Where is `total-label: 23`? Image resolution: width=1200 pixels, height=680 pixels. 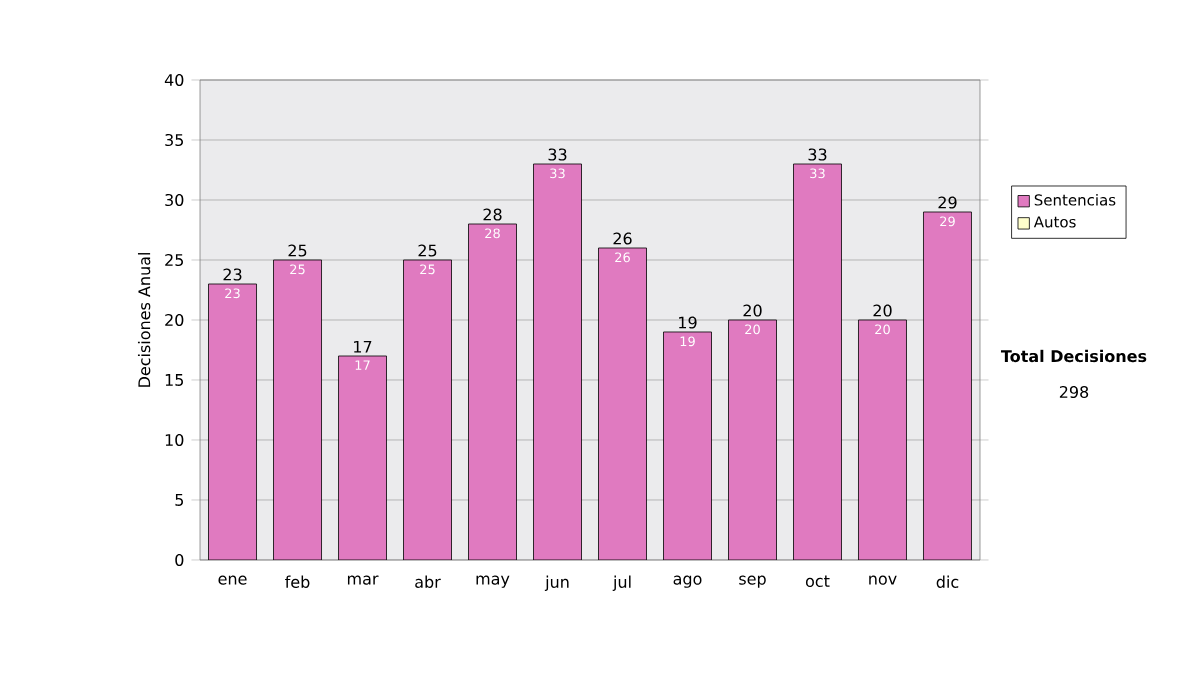 total-label: 23 is located at coordinates (232, 274).